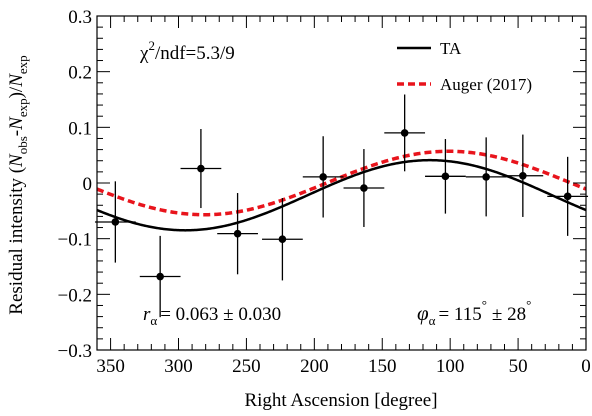  What do you see at coordinates (88, 184) in the screenshot?
I see `y-tick-label: 0` at bounding box center [88, 184].